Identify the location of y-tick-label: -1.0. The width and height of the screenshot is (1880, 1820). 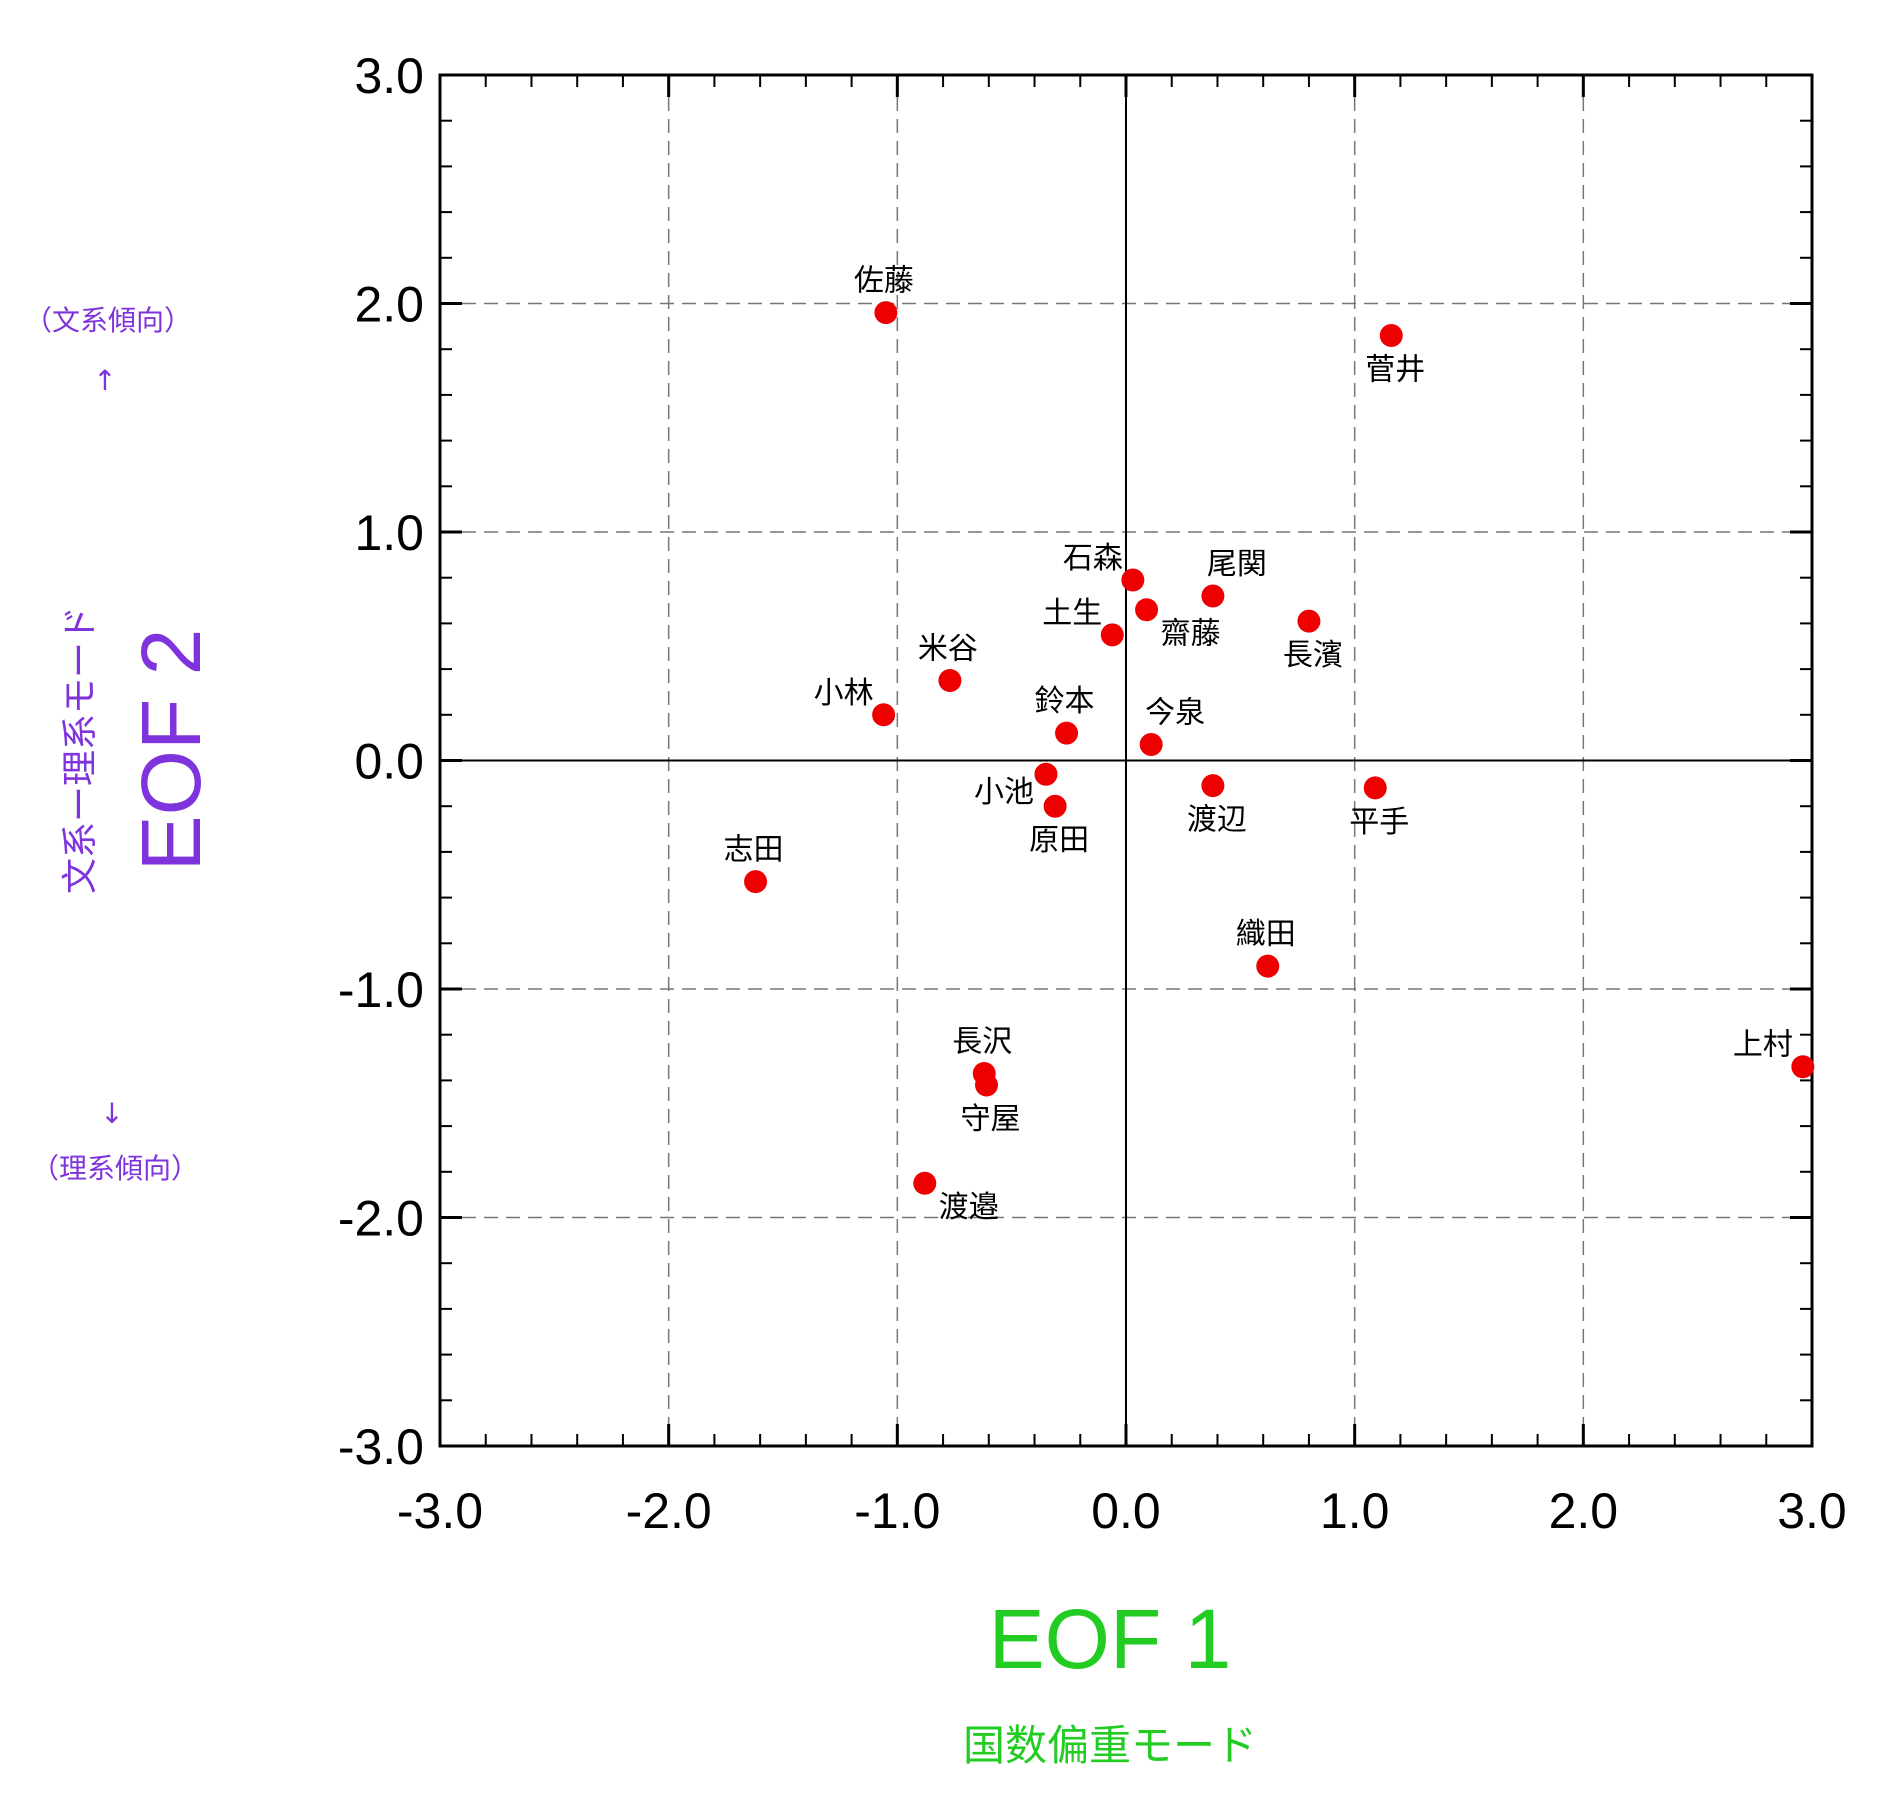
(381, 990).